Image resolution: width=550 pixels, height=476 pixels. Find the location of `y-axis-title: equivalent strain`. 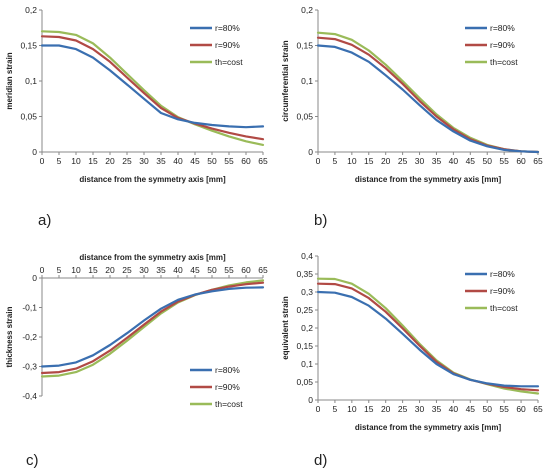

y-axis-title: equivalent strain is located at coordinates (285, 328).